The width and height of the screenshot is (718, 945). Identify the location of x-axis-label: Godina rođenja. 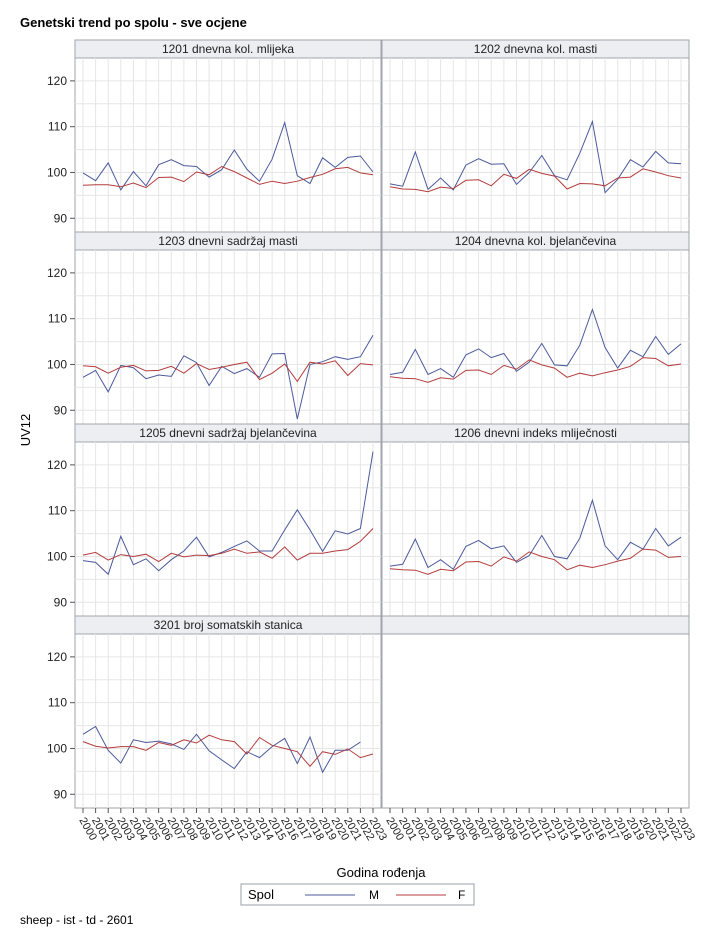
(382, 872).